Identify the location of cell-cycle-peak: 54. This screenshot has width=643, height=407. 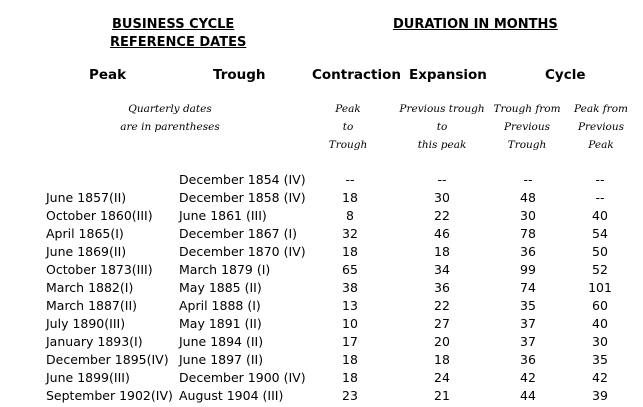
(600, 233).